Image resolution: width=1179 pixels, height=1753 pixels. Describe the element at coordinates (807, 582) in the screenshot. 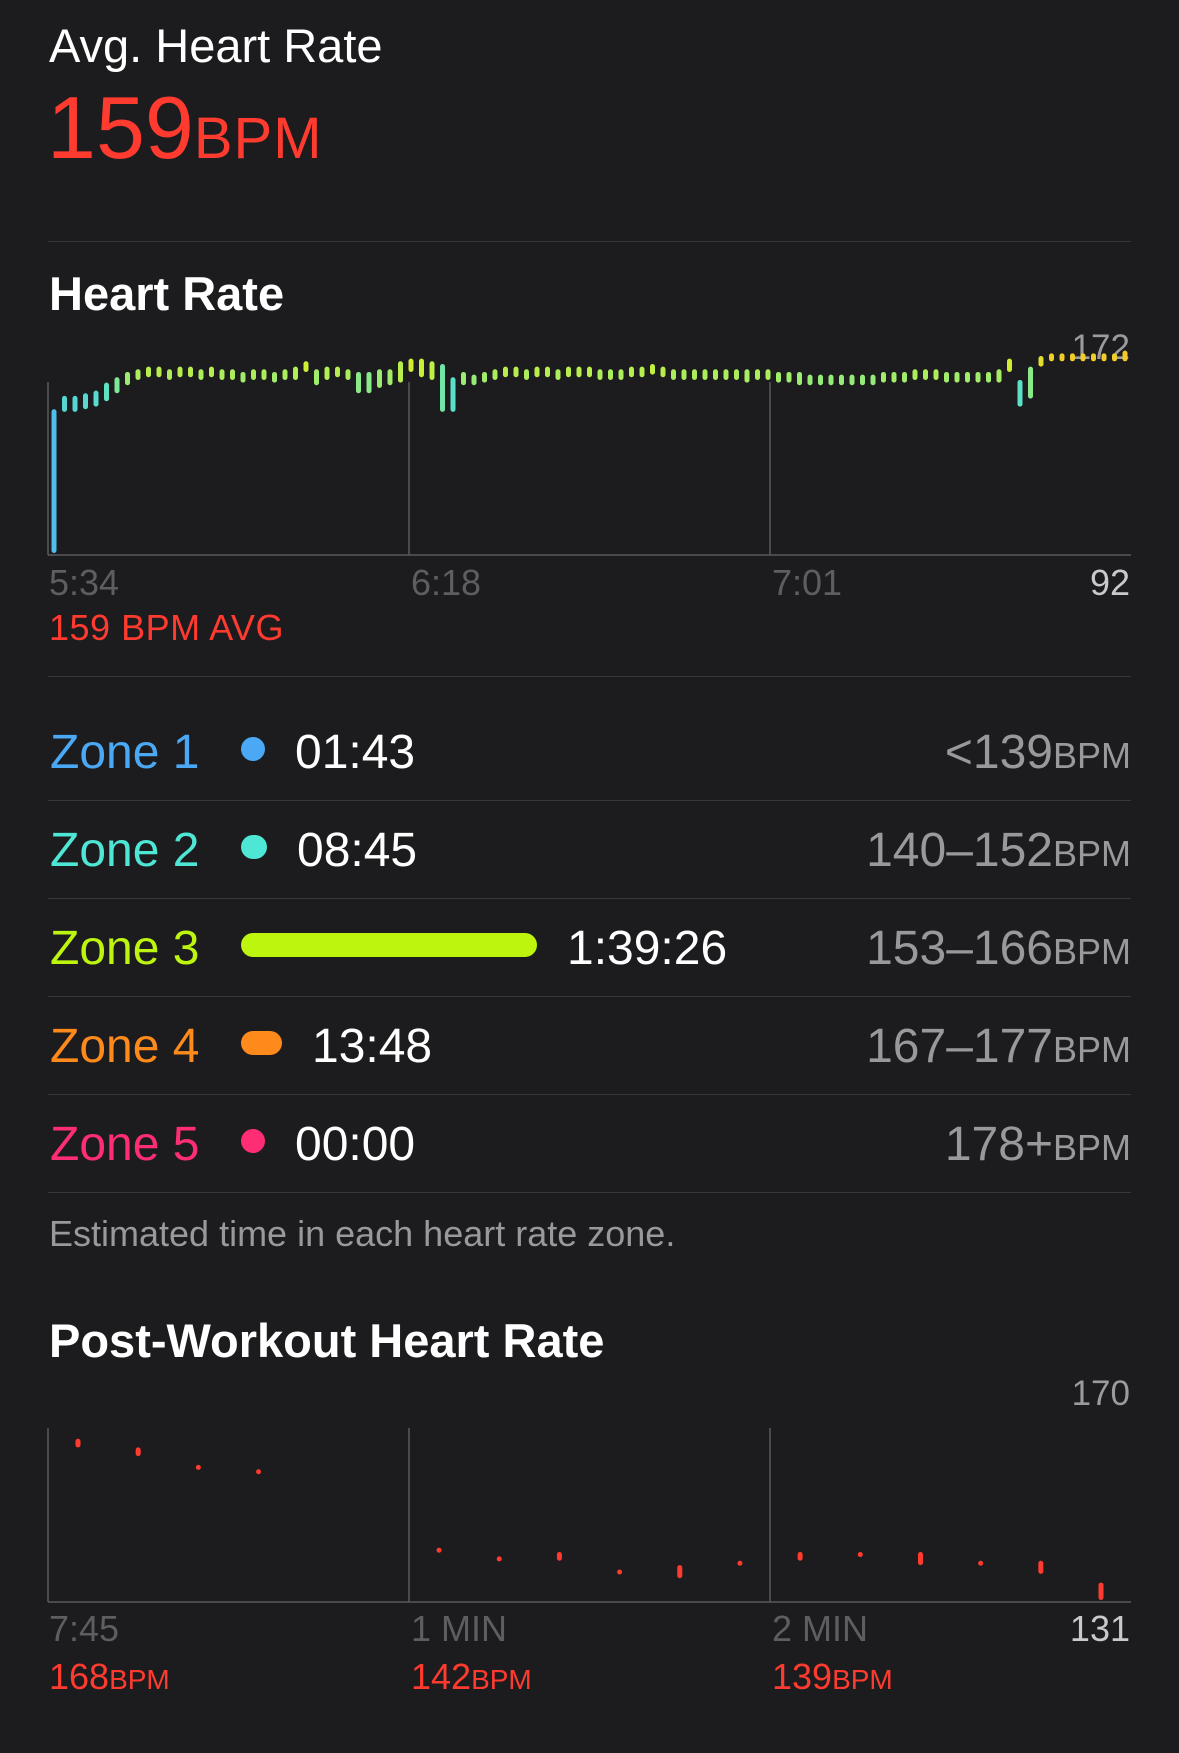

I see `hr-x-tick-2: 7:01` at that location.